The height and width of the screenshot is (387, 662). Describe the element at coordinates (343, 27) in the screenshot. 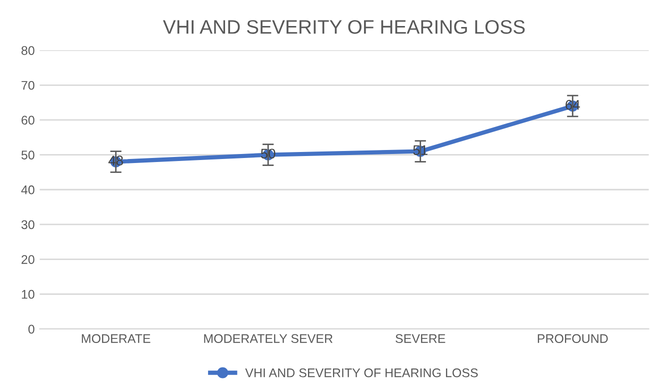

I see `chart-title: VHI AND SEVERITY OF HEARING LOSS` at that location.